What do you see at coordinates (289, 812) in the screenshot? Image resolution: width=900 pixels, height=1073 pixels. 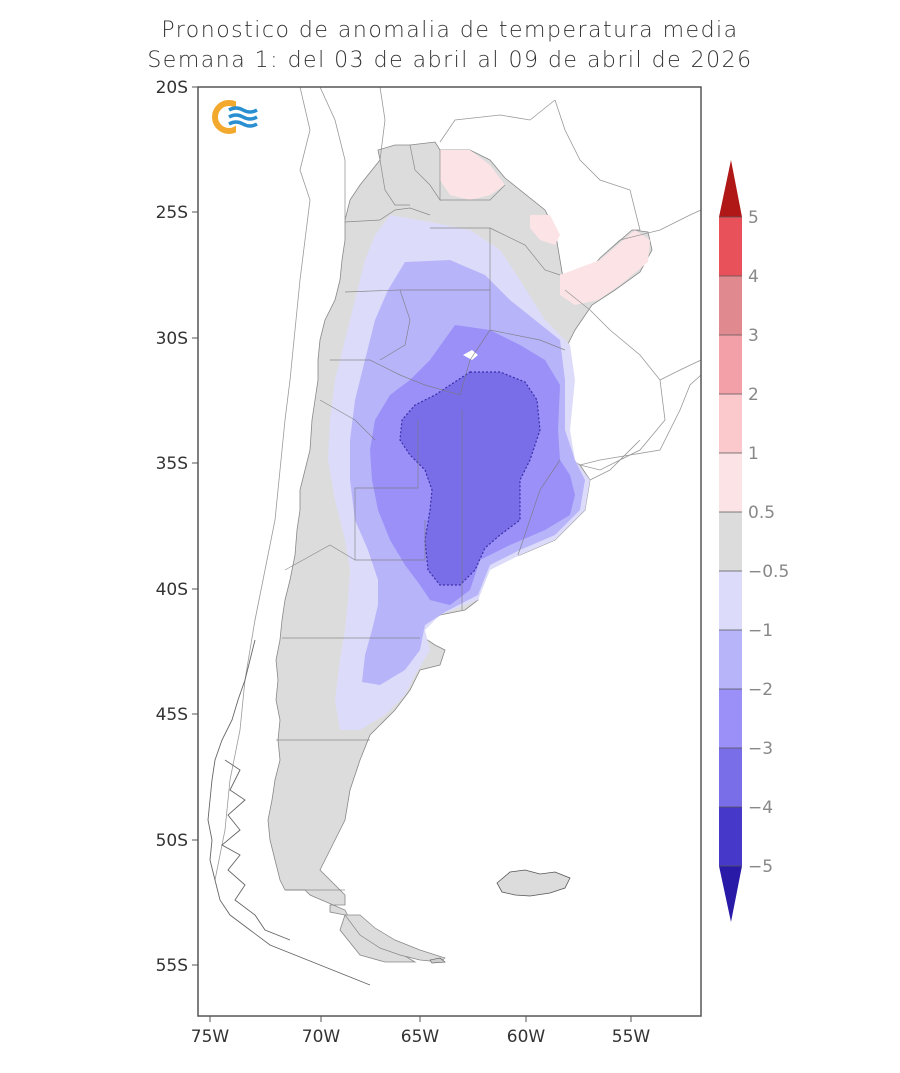 I see `chile-coastline` at bounding box center [289, 812].